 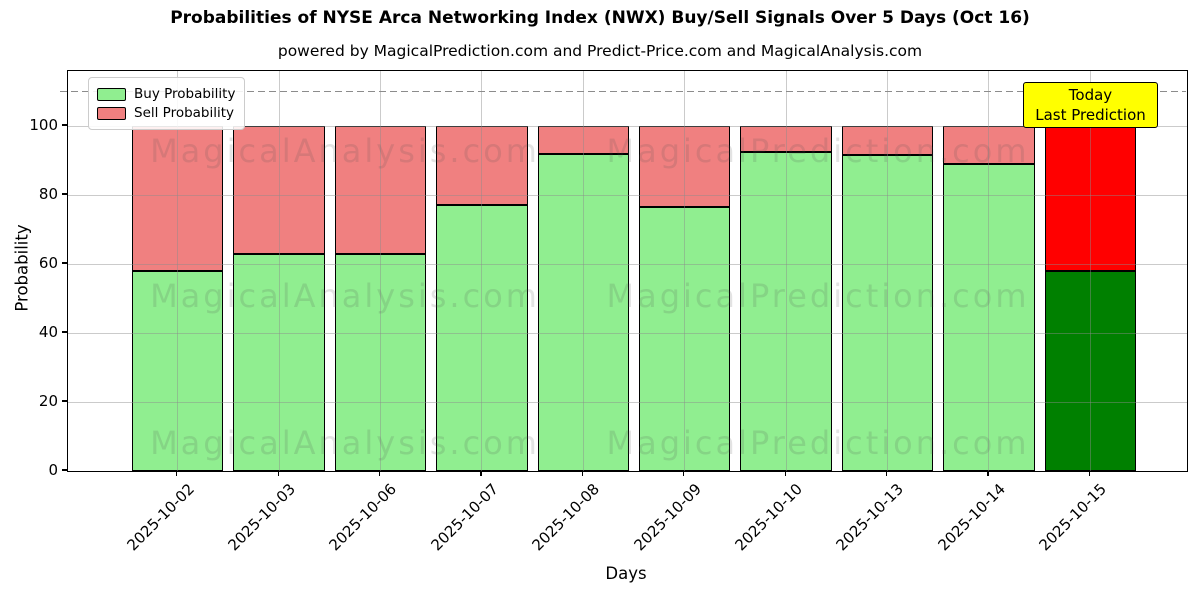 What do you see at coordinates (48, 263) in the screenshot?
I see `y-tick-label: 60` at bounding box center [48, 263].